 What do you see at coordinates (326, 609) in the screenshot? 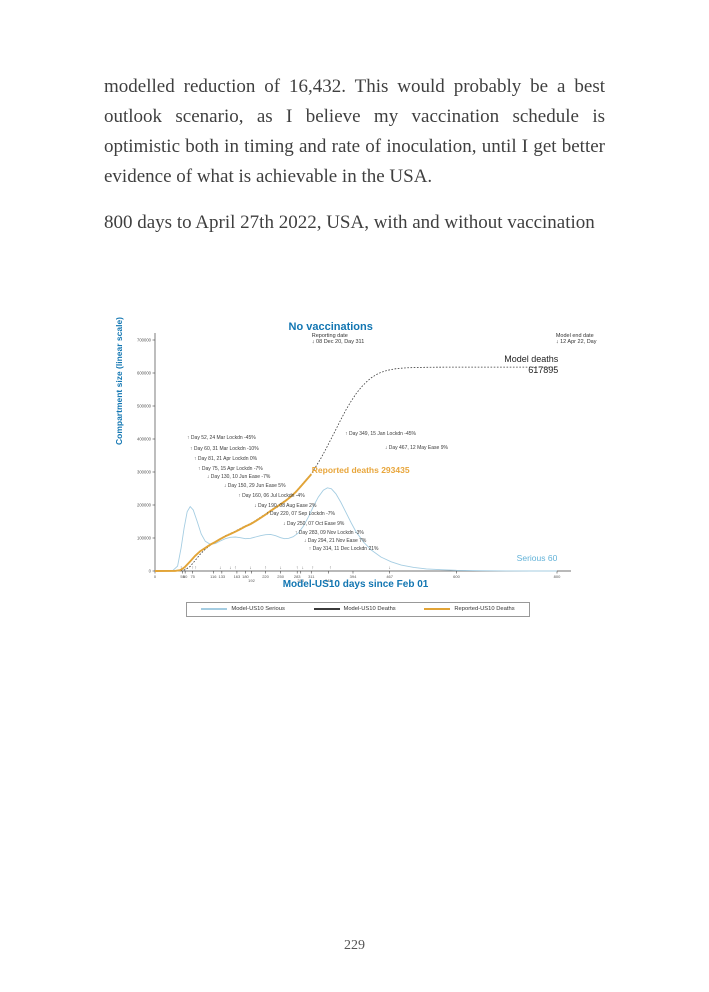
I see `deaths-line-swatch` at bounding box center [326, 609].